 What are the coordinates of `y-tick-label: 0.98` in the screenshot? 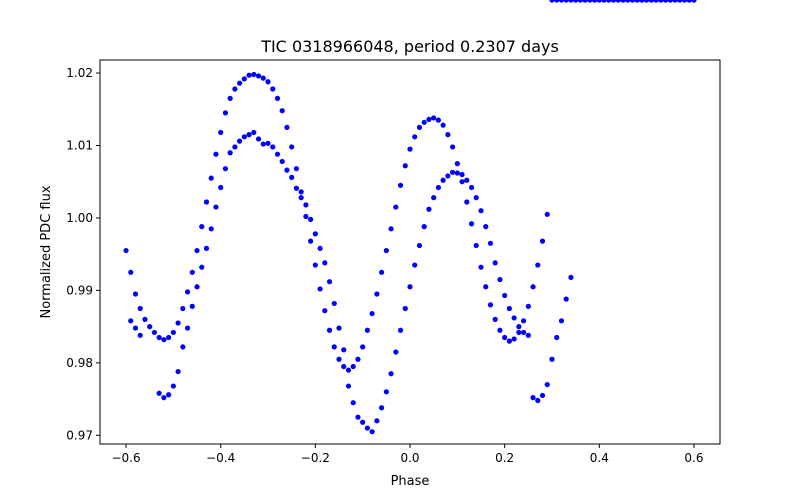 It's located at (79, 363).